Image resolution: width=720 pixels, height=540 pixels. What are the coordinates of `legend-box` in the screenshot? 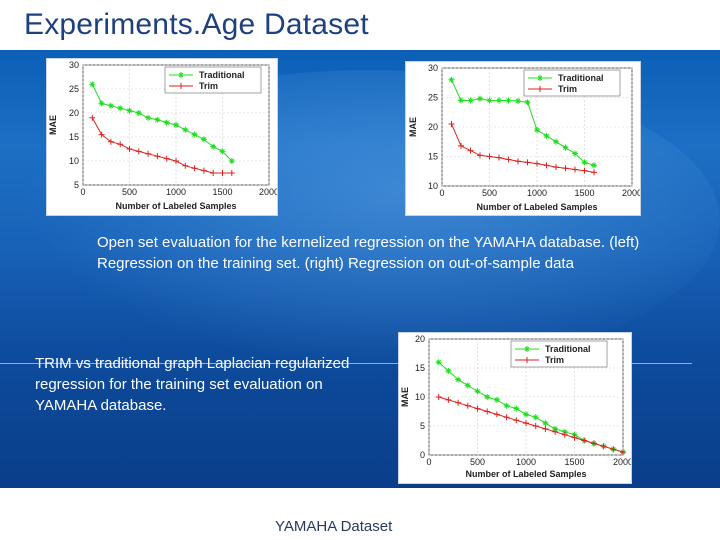 It's located at (213, 80).